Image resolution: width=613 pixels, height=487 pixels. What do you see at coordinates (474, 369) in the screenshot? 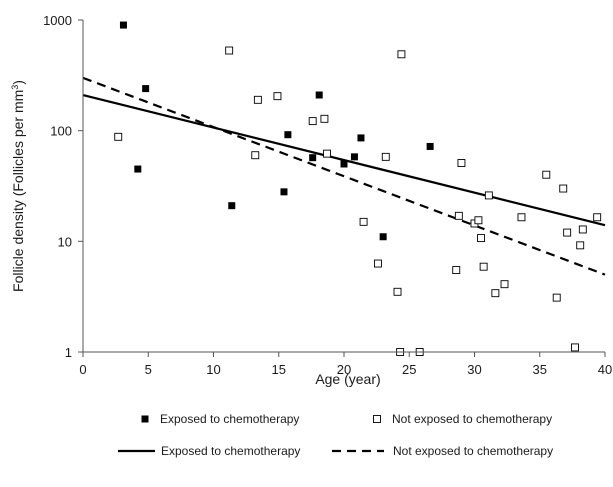
I see `x-tick-label: 30` at bounding box center [474, 369].